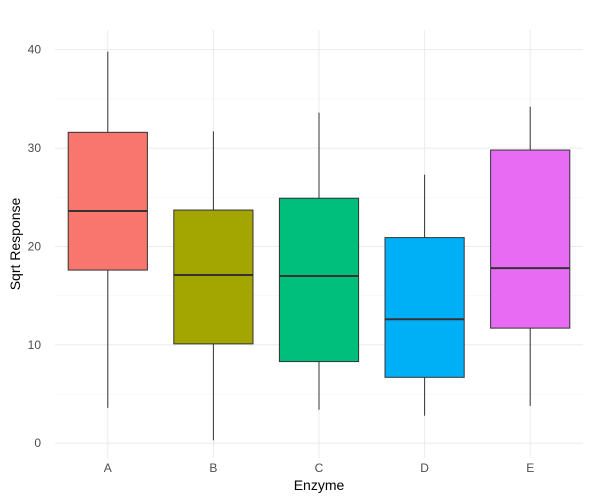 This screenshot has width=600, height=500. I want to click on y-tick-label: 10, so click(35, 345).